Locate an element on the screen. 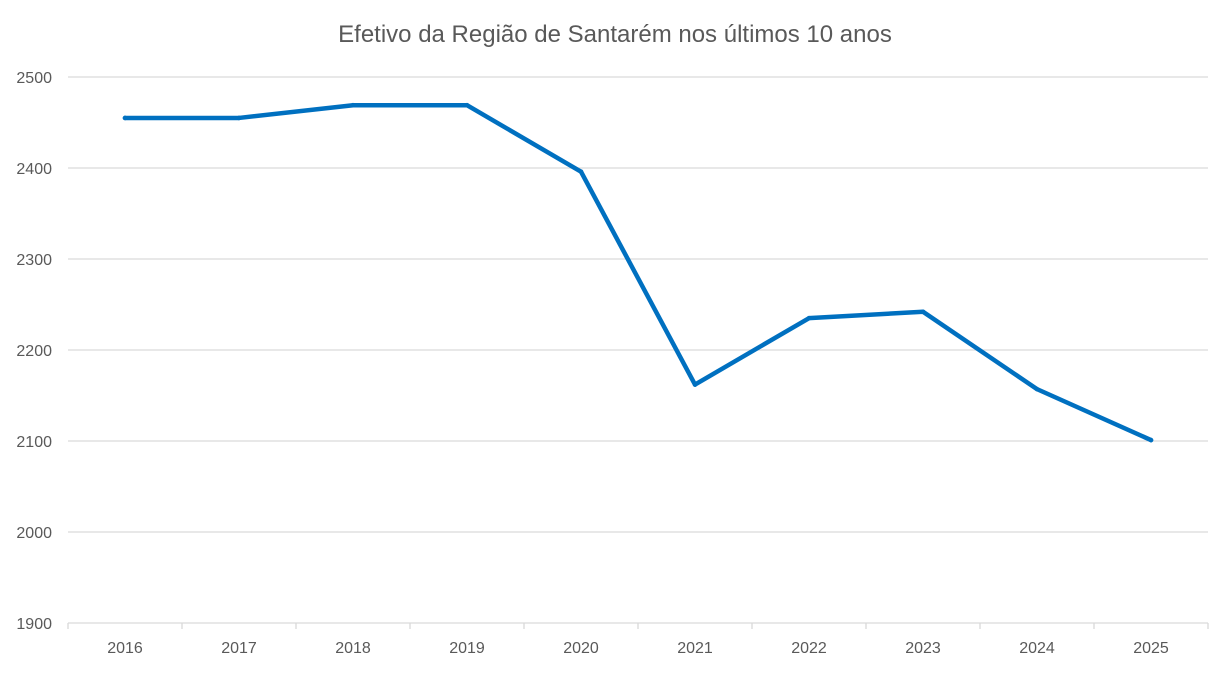  y-tick-label: 2100 is located at coordinates (34, 442).